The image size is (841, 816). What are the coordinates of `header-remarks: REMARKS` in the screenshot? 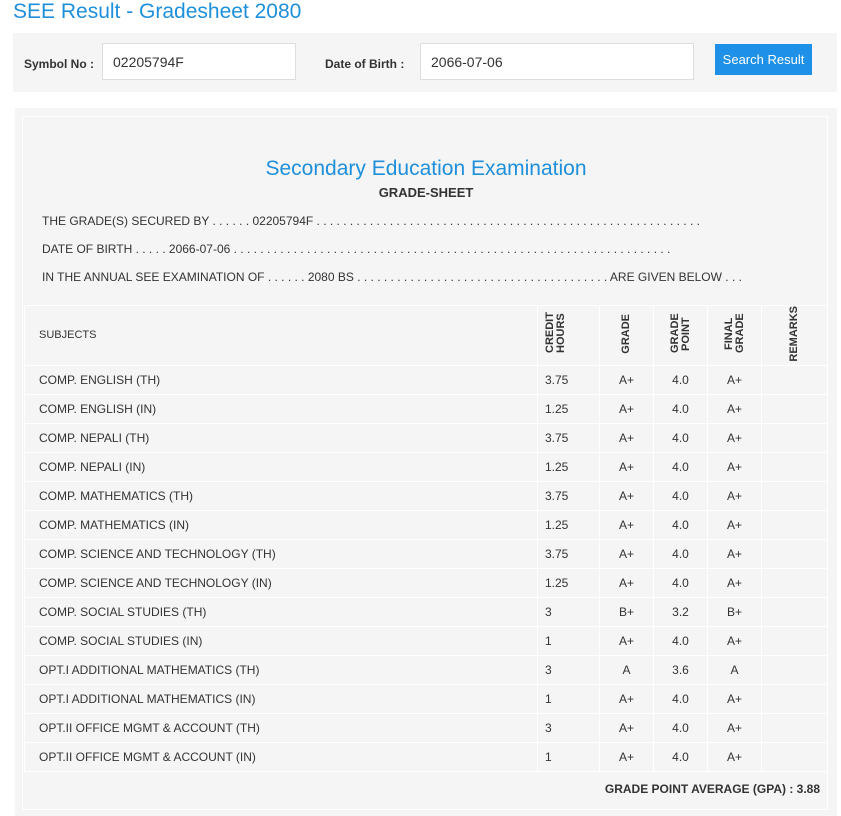 It's located at (794, 334).